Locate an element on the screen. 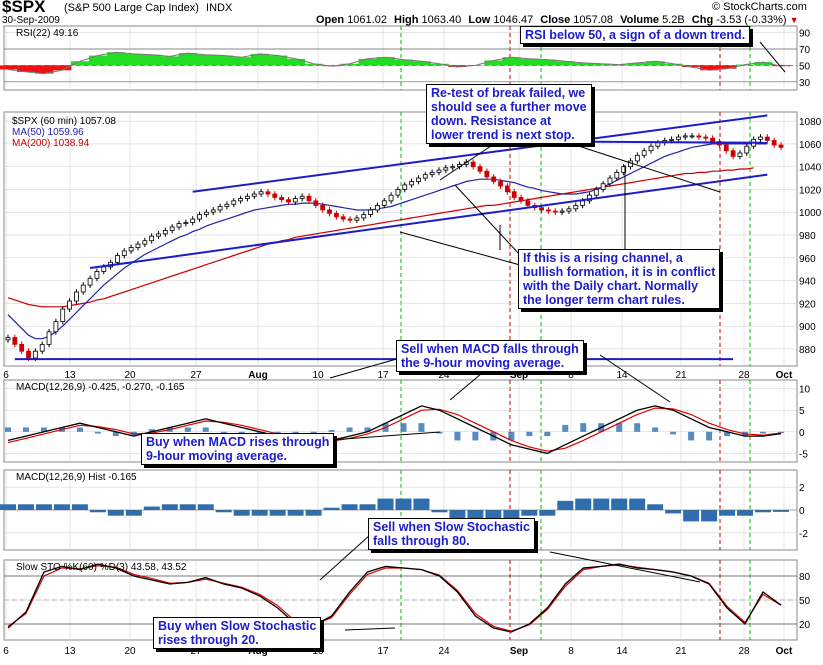  hist-legend: MACD(12,26,9) Hist -0.165 is located at coordinates (76, 477).